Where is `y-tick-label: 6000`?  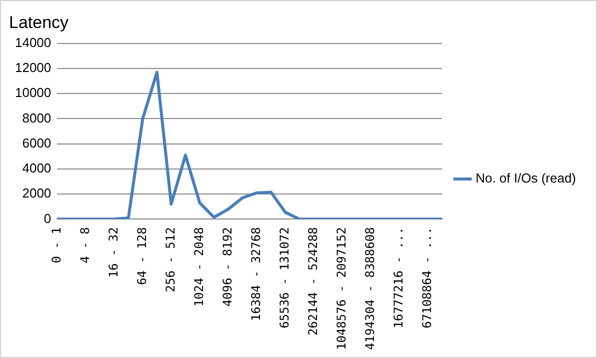 y-tick-label: 6000 is located at coordinates (37, 142).